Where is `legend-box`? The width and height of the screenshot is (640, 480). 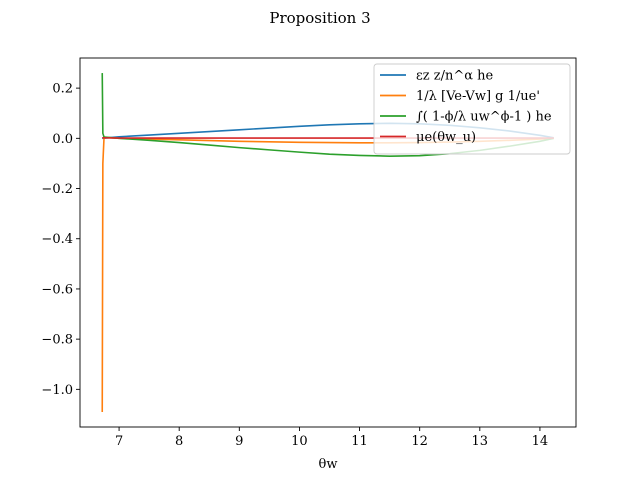
legend-box is located at coordinates (472, 109).